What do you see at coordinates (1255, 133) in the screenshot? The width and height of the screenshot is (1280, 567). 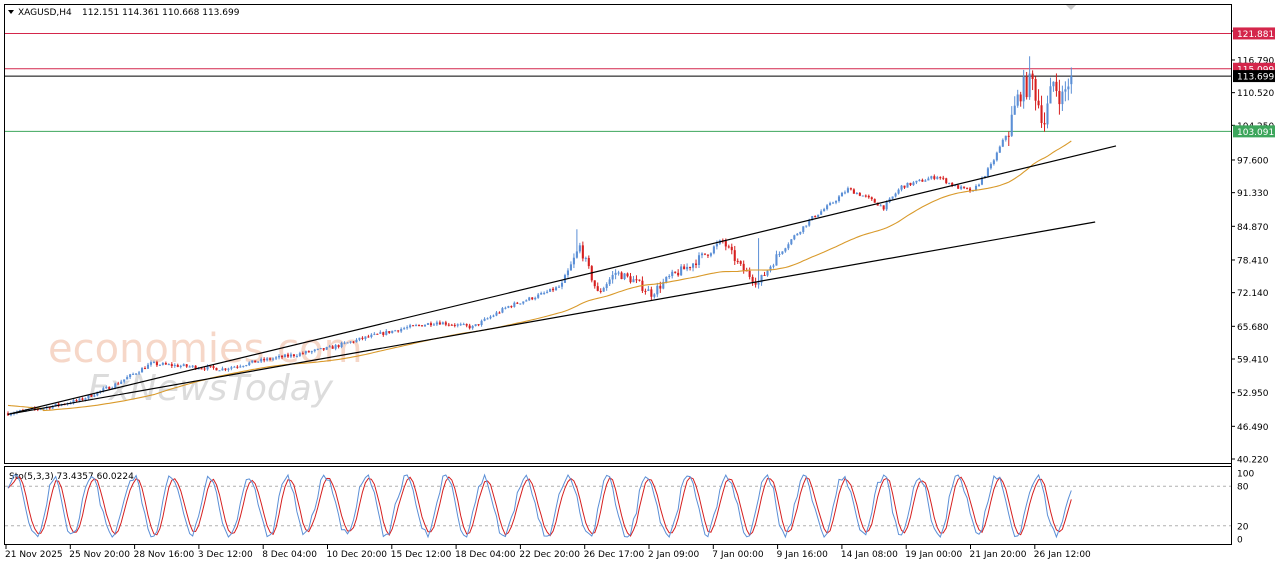 I see `svg-text: 103.091` at bounding box center [1255, 133].